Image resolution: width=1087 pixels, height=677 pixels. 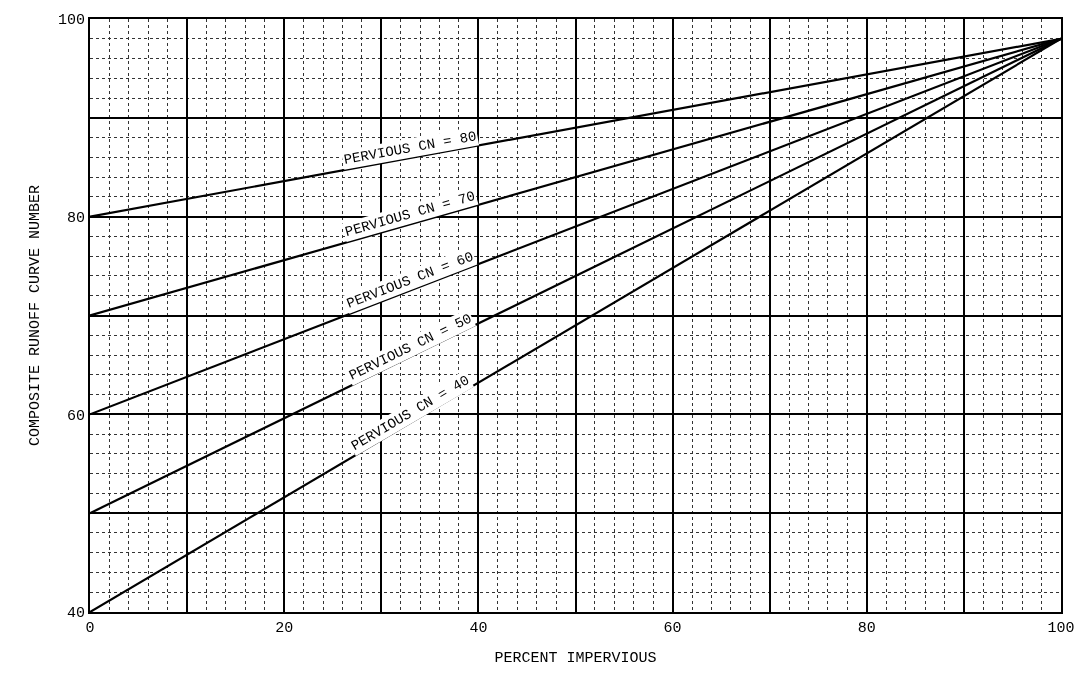 I want to click on y-tick-label: 100, so click(x=71, y=21).